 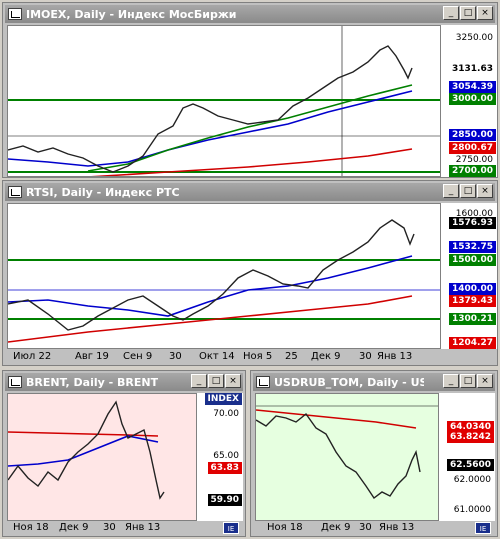 I want to click on brent-x-axis: Ноя 18 Дек 9 30 Янв 13 IE, so click(x=125, y=528).